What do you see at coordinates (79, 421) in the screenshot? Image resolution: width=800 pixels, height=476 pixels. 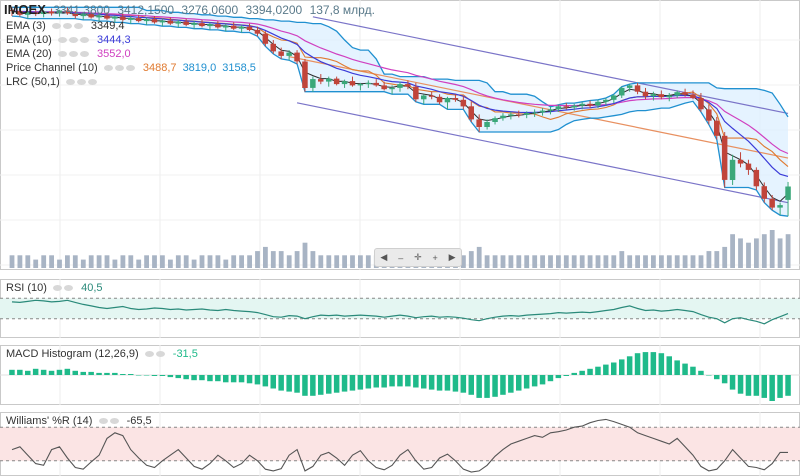 I see `williams-legend: Williams' %R (14) -65,5` at bounding box center [79, 421].